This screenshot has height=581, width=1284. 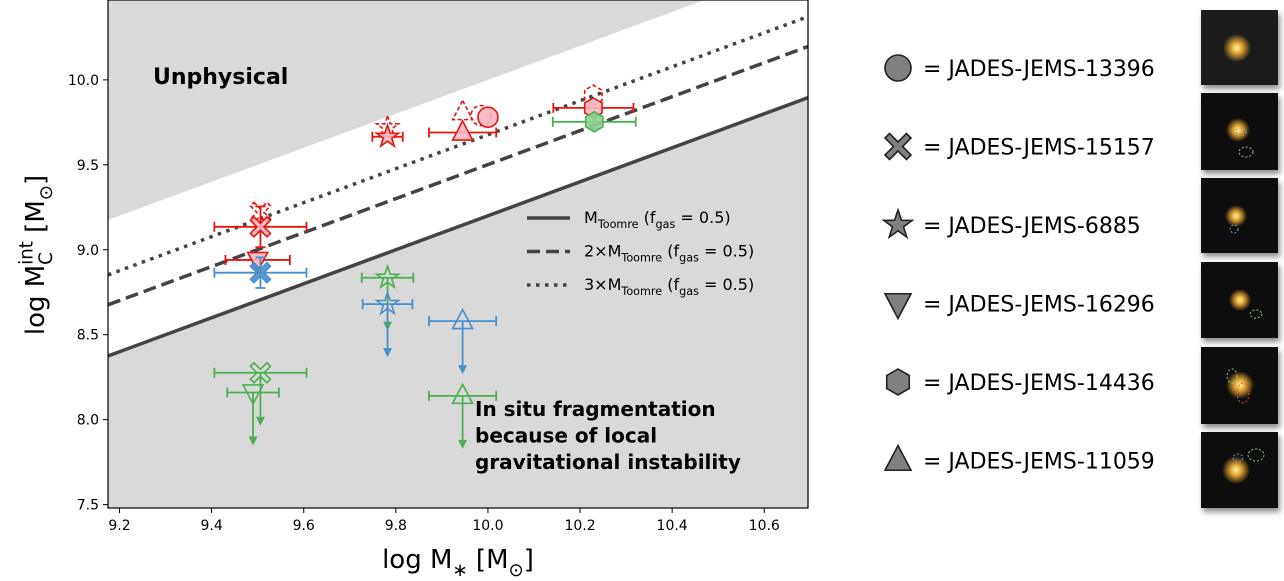 I want to click on x-tick-label: 10.6, so click(x=764, y=526).